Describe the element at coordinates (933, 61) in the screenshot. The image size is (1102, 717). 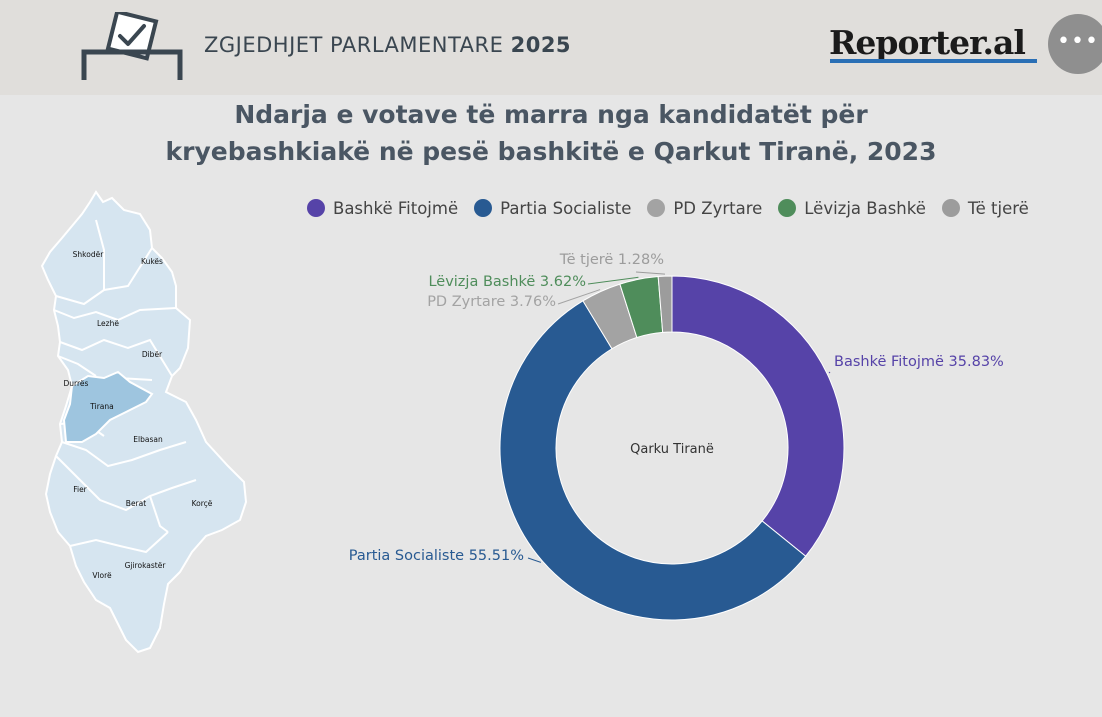
I see `logo-underline` at that location.